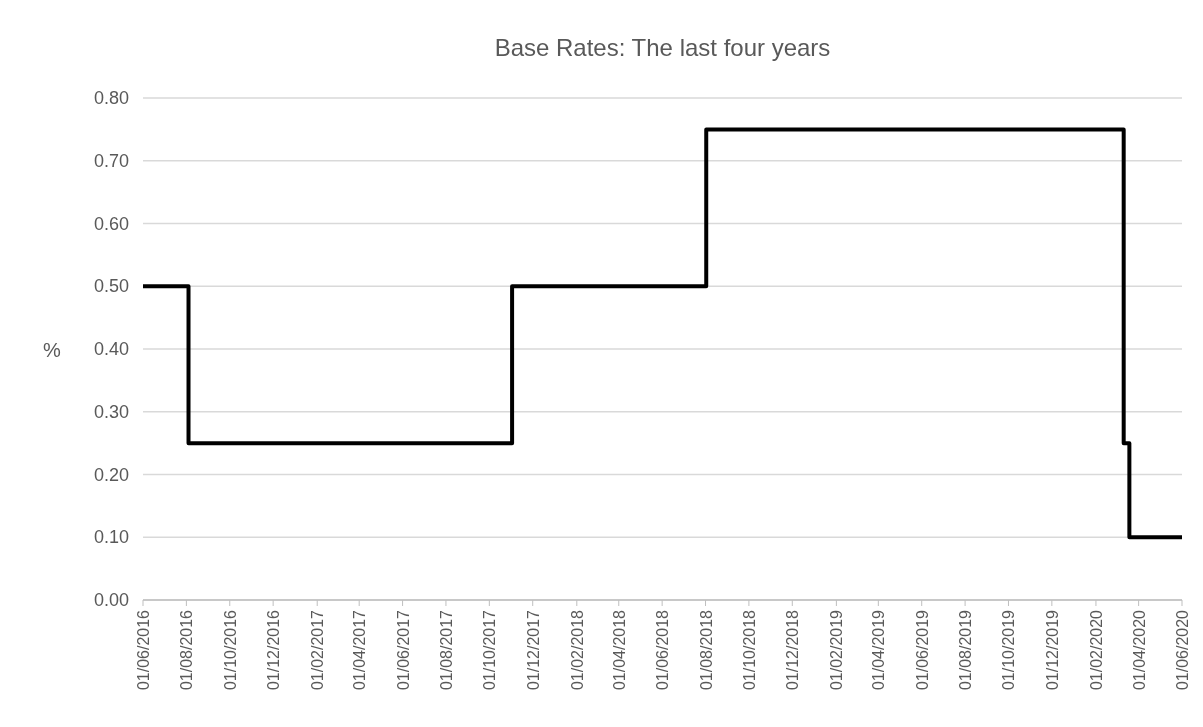 The image size is (1203, 727). I want to click on x-tick-label: 01/12/2019, so click(1052, 650).